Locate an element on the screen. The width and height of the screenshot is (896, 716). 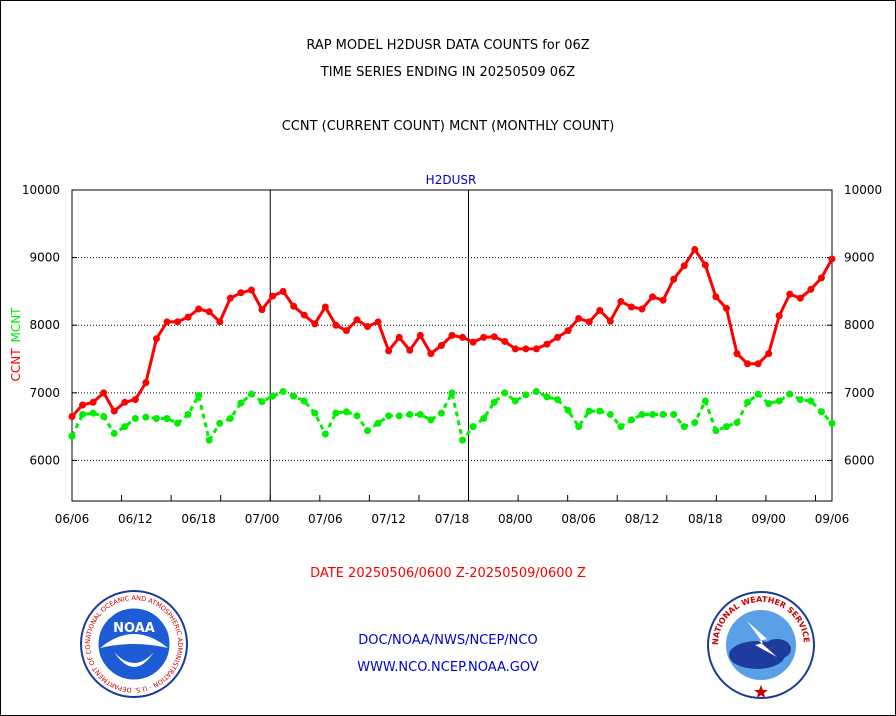
x-tick-label: 06/18 is located at coordinates (198, 519).